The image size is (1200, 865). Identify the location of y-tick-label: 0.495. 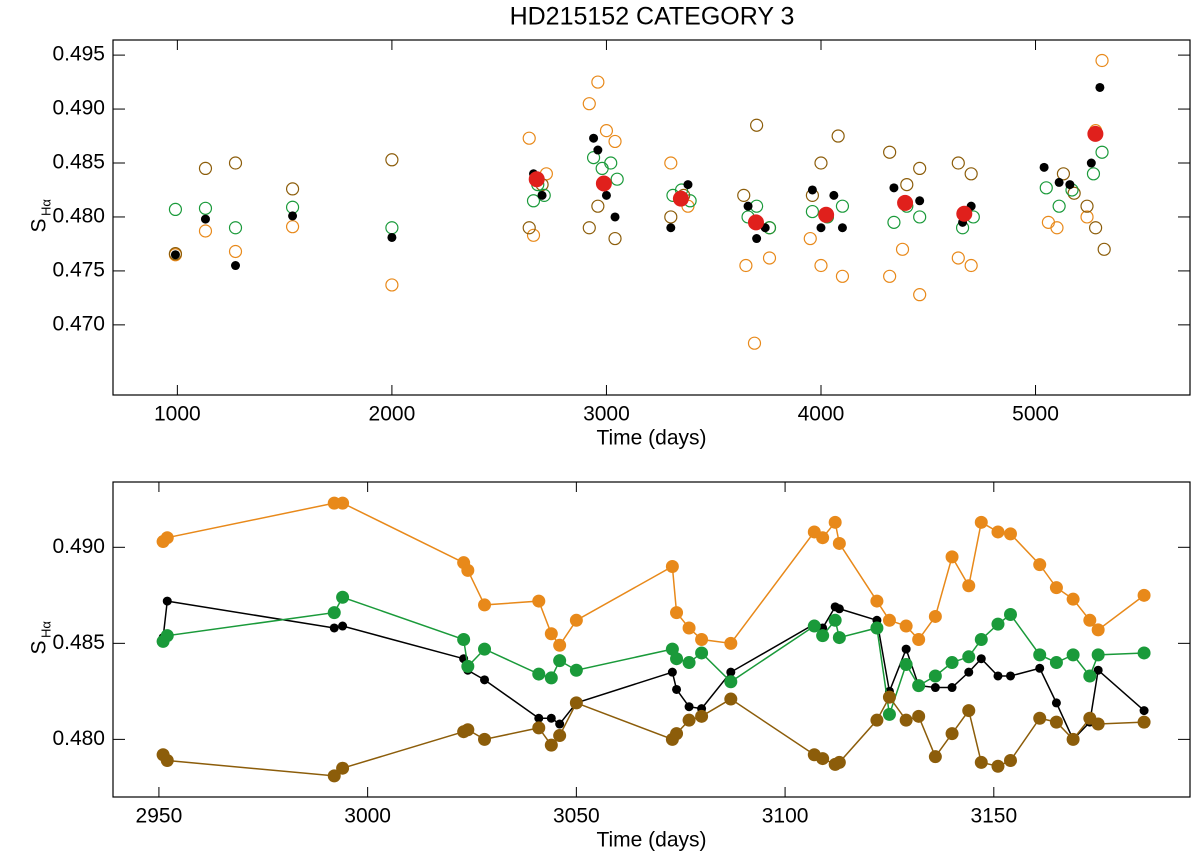
(78, 54).